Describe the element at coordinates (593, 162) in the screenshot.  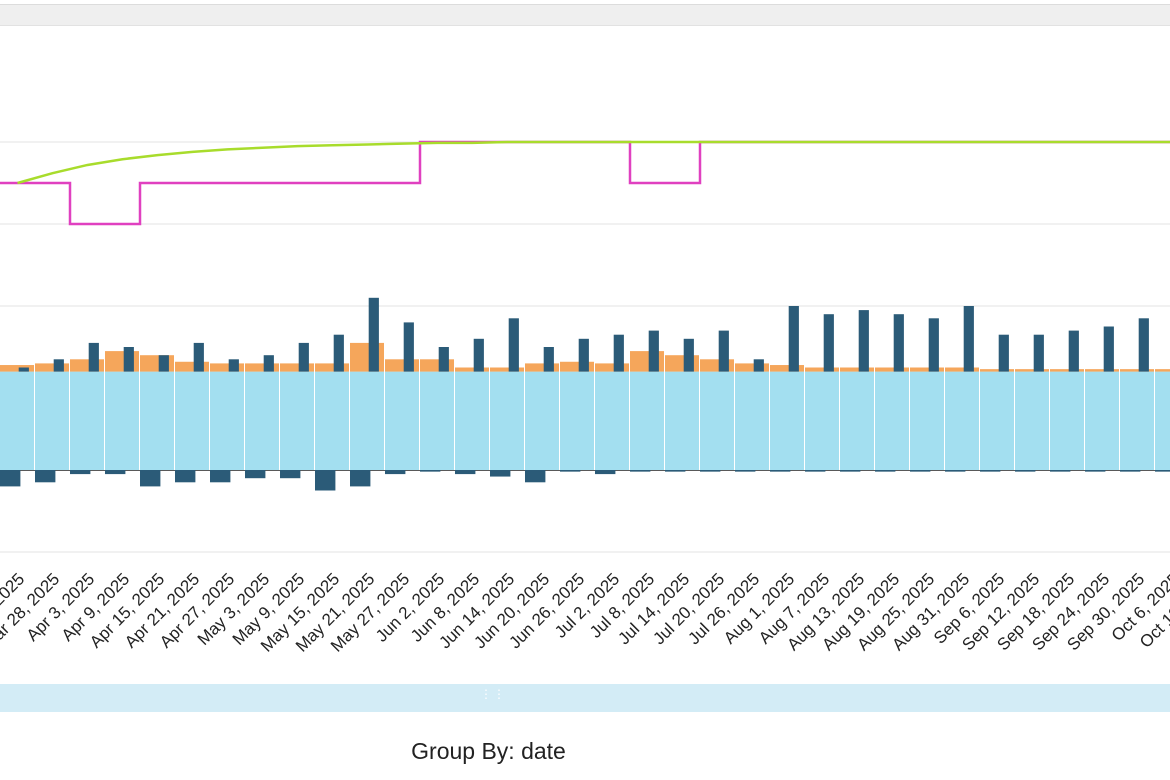
I see `green-curve-line` at that location.